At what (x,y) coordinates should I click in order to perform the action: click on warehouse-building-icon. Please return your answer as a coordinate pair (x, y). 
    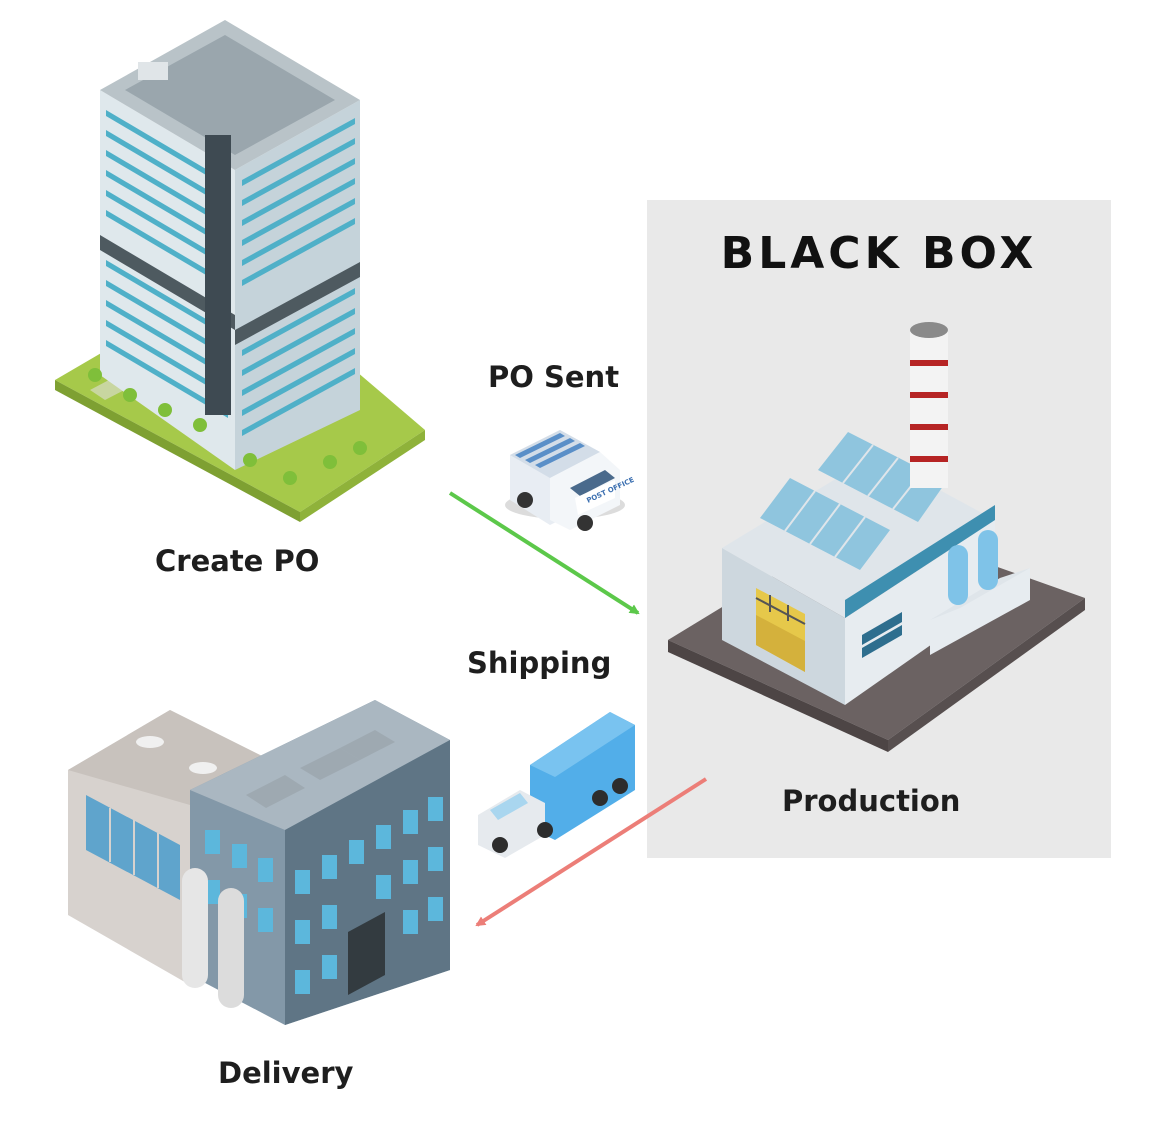
    Looking at the image, I should click on (259, 862).